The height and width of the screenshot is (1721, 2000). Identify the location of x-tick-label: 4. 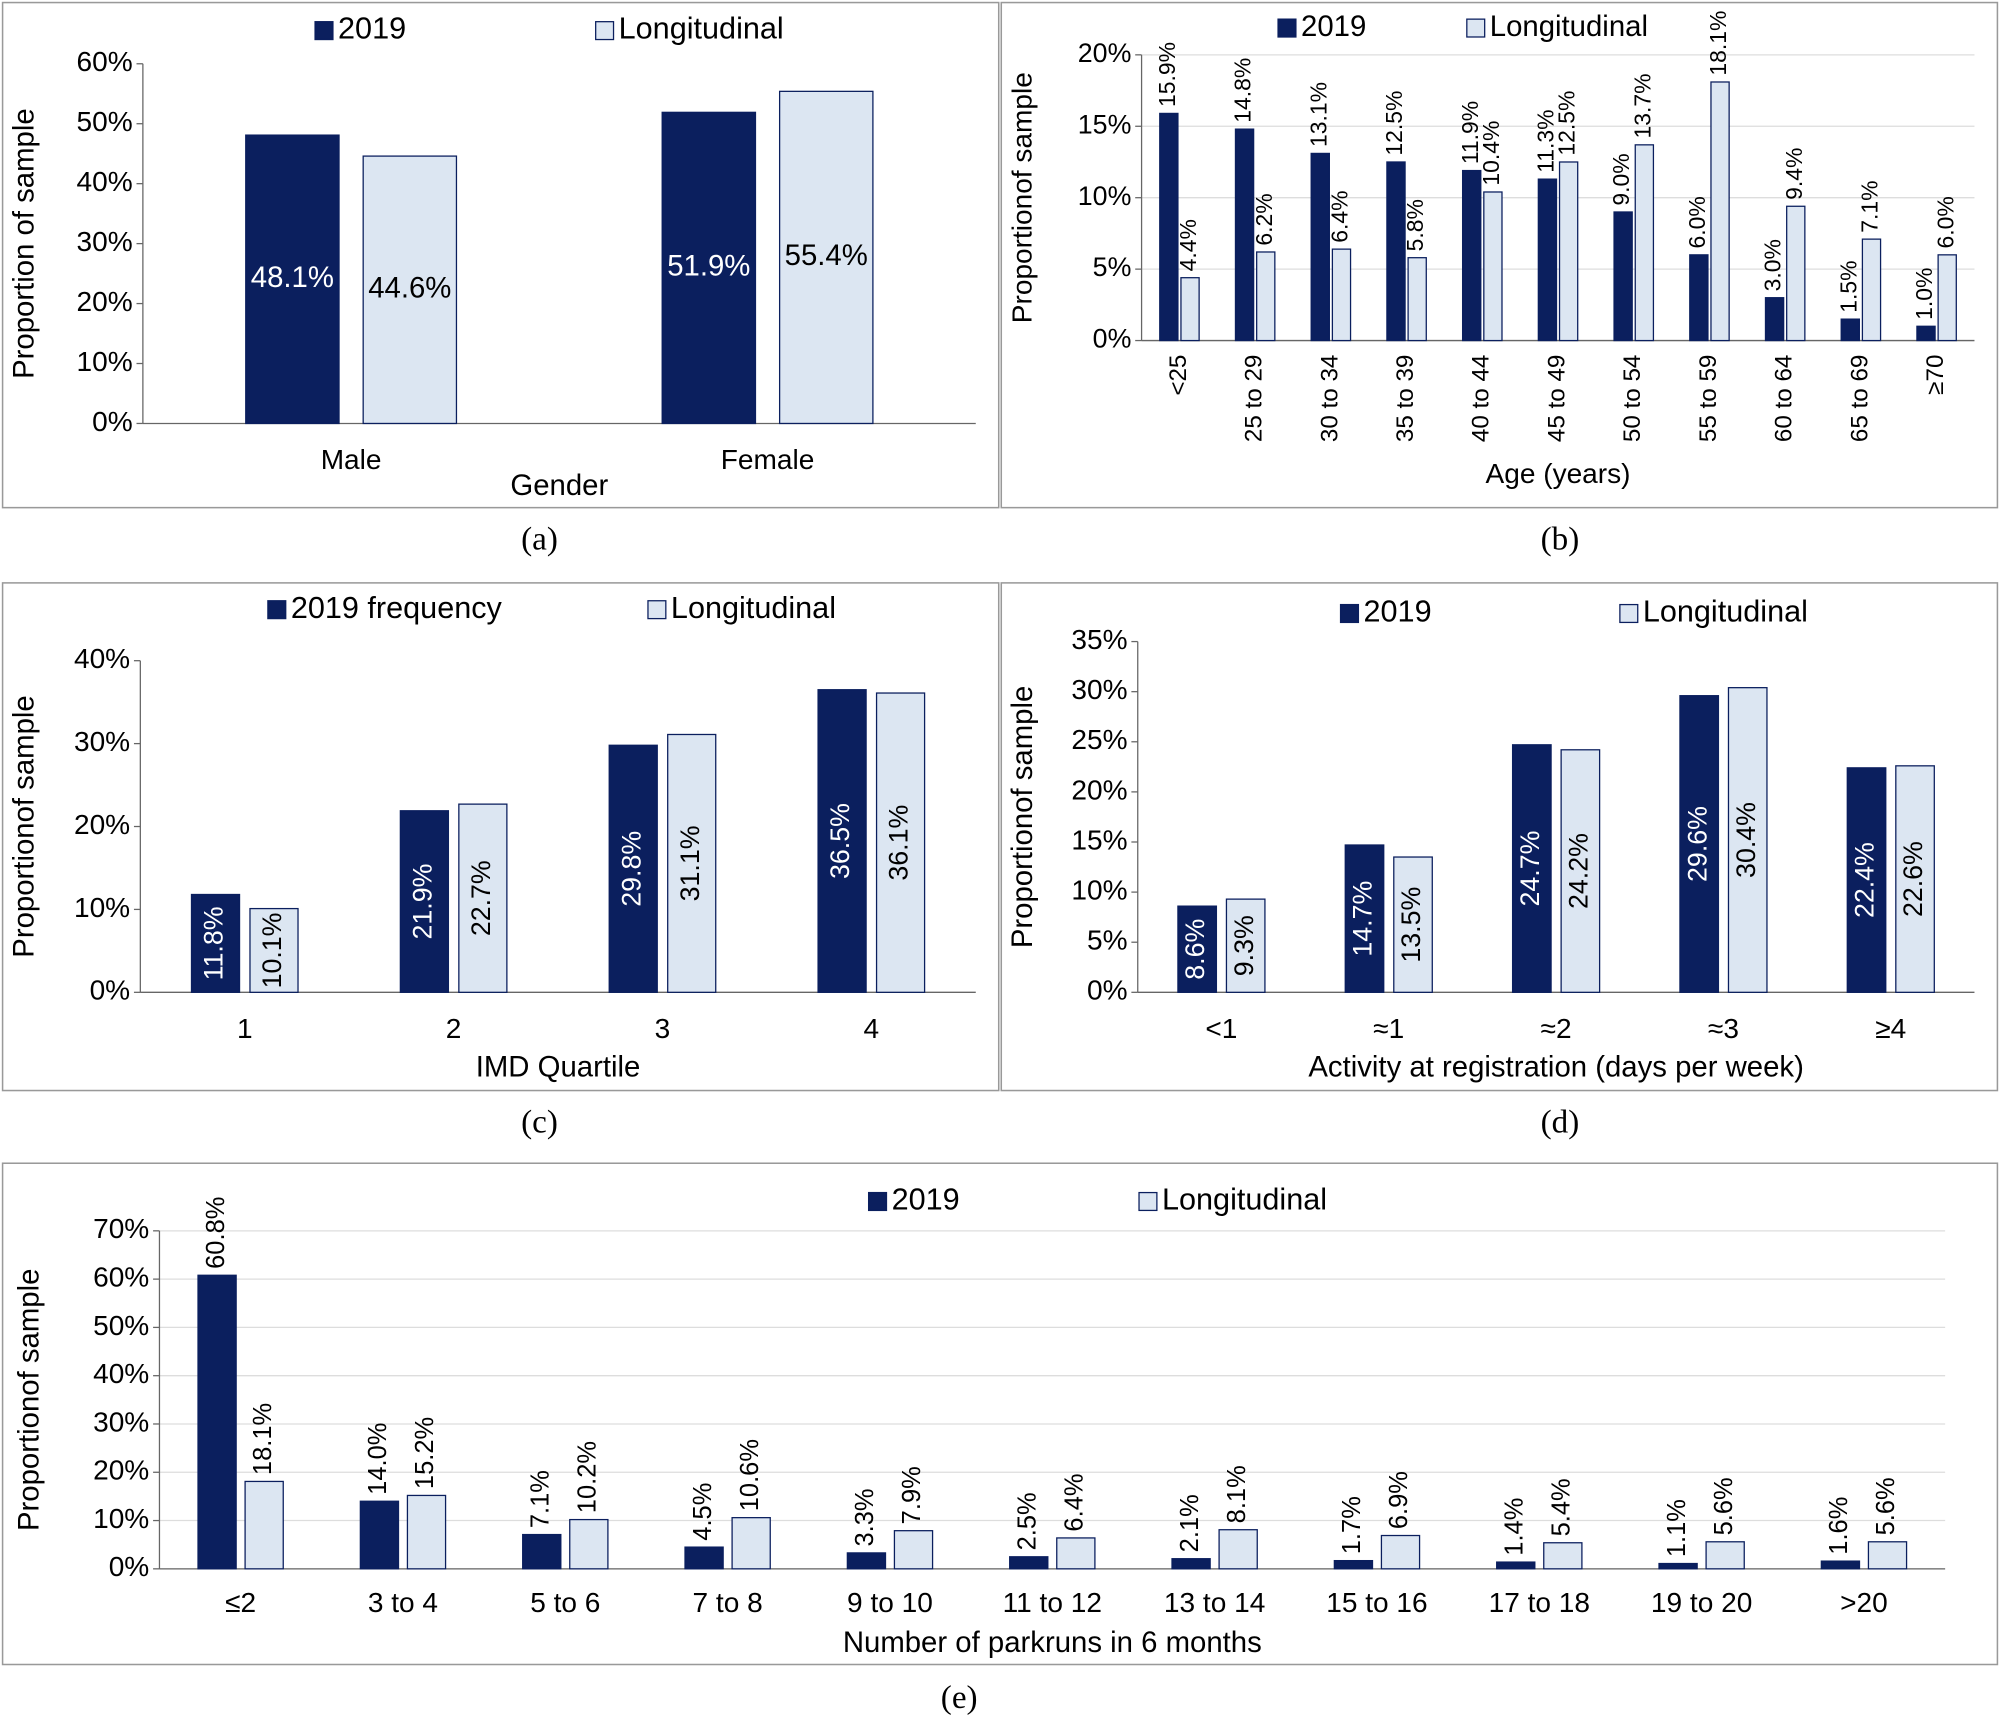
(872, 1028).